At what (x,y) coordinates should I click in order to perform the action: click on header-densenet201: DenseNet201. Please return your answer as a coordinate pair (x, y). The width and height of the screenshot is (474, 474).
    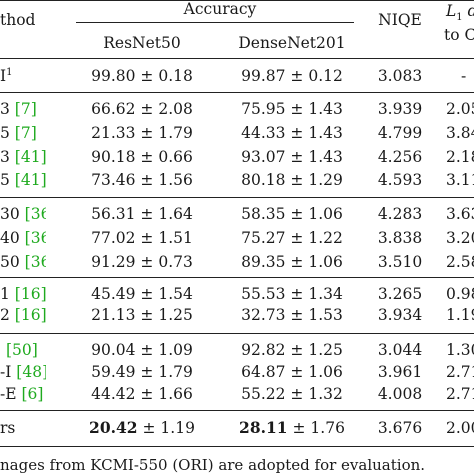
    Looking at the image, I should click on (292, 43).